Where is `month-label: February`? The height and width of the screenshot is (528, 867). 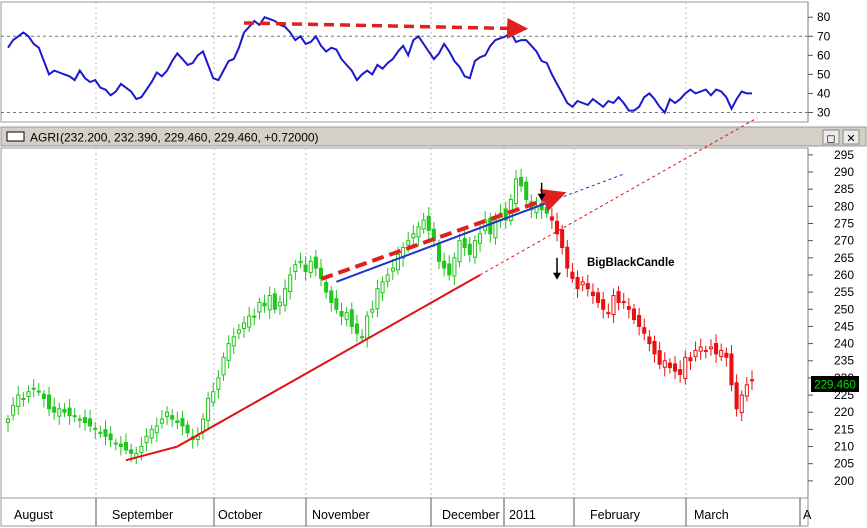 month-label: February is located at coordinates (615, 515).